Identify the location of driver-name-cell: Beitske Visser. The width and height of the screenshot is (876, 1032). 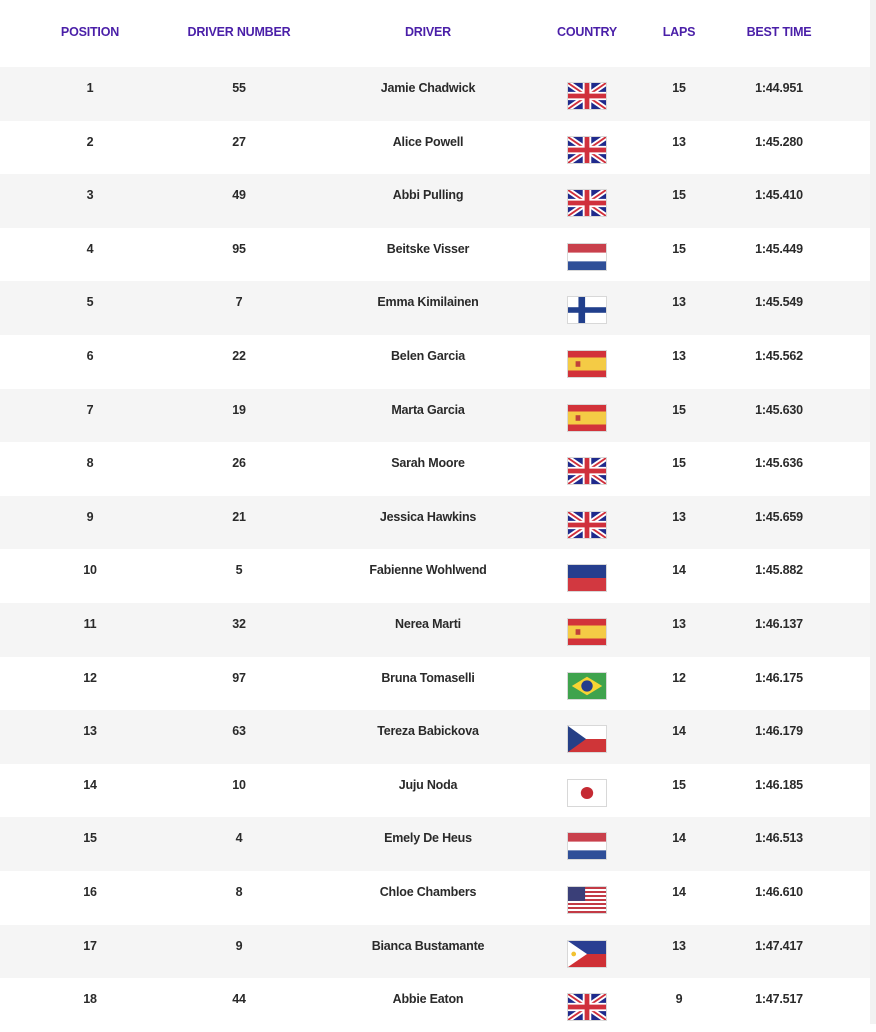
(428, 248).